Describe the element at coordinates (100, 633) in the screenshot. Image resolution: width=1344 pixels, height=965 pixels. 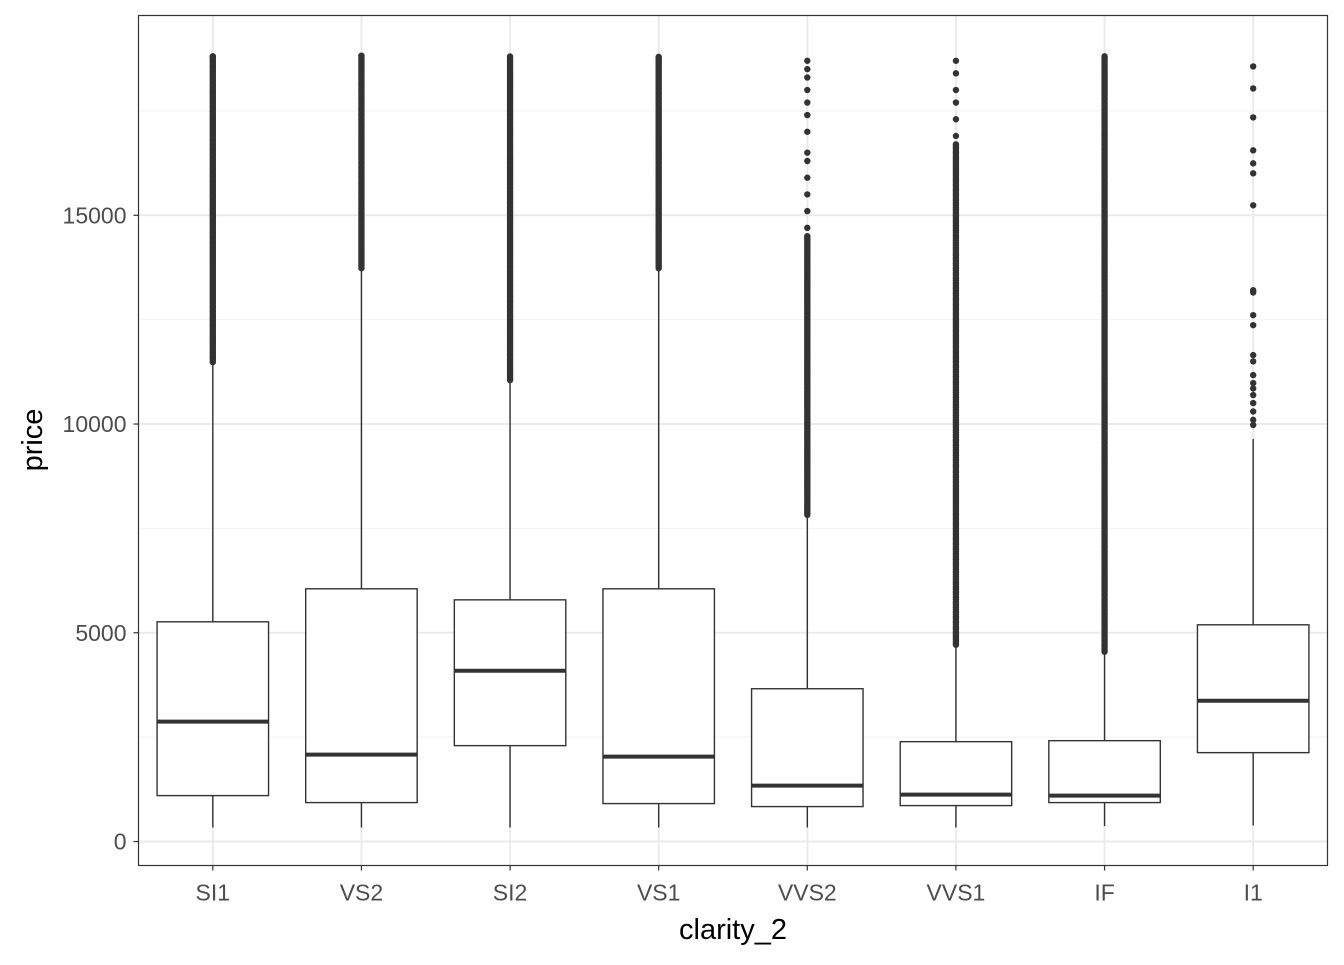
I see `y-tick-label: 5000` at that location.